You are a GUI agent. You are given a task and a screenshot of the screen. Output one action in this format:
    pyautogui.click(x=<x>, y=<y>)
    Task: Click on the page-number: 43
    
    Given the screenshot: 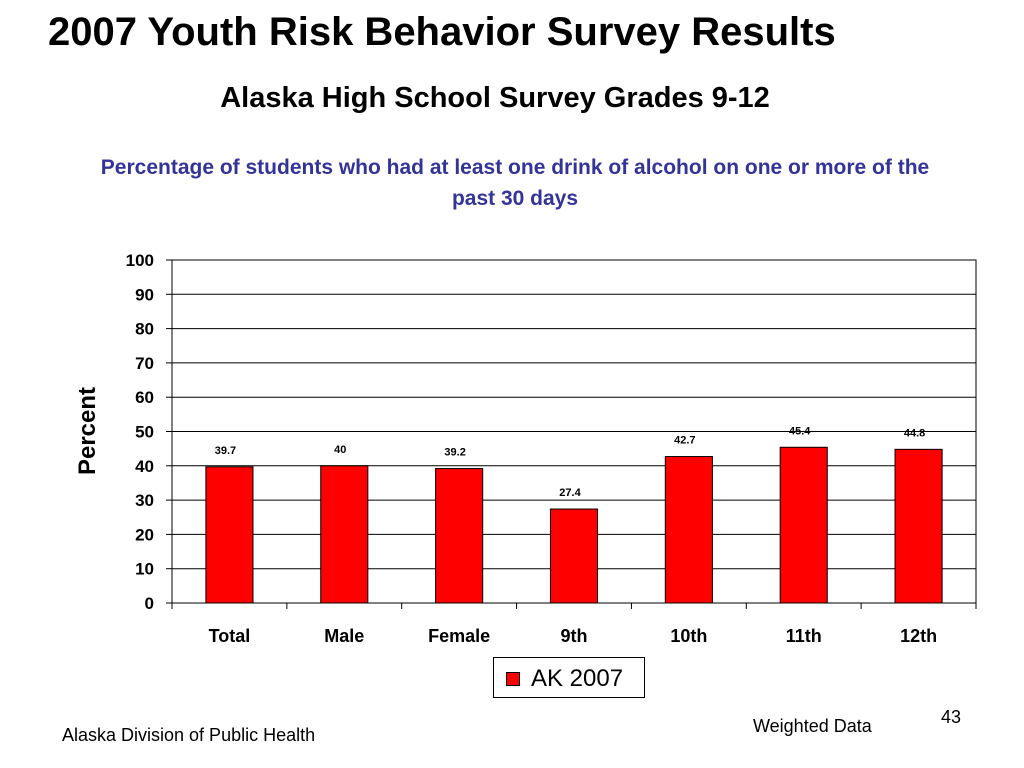 What is the action you would take?
    pyautogui.click(x=951, y=717)
    